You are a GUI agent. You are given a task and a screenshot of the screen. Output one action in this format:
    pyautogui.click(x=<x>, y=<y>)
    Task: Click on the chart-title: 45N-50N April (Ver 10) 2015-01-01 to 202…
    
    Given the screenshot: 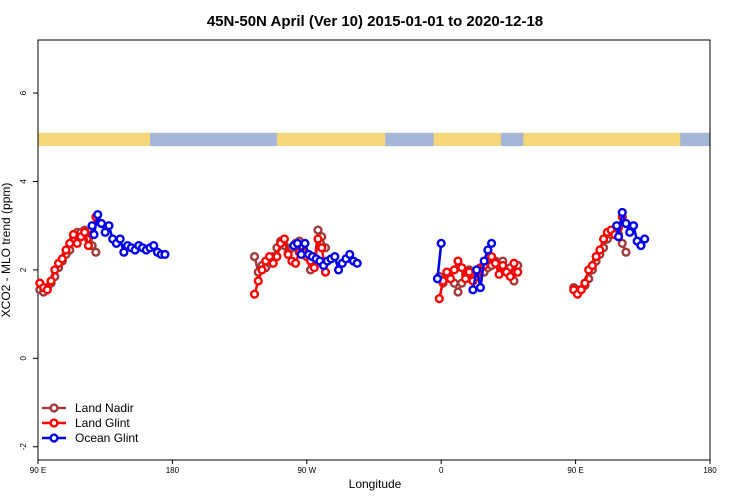 What is the action you would take?
    pyautogui.click(x=375, y=21)
    